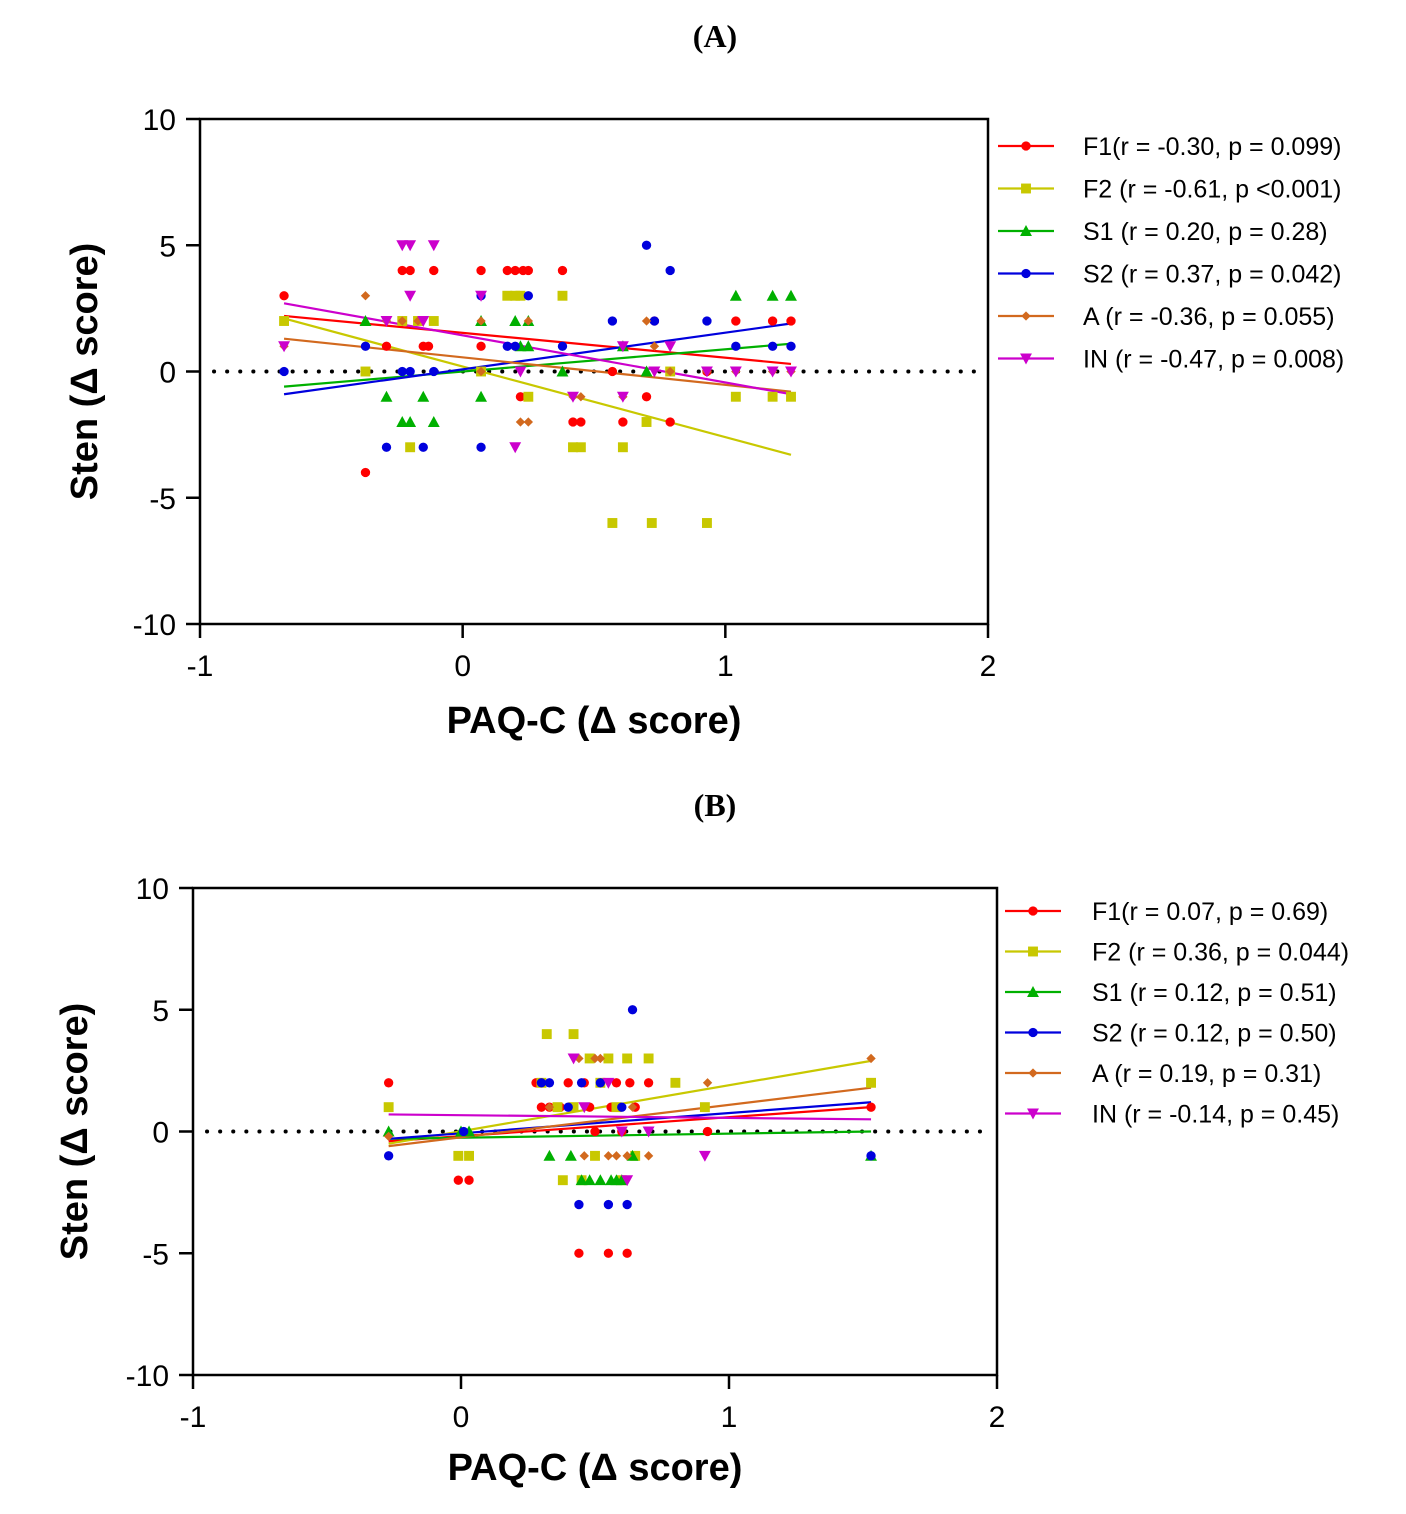 The height and width of the screenshot is (1514, 1406). Describe the element at coordinates (729, 1417) in the screenshot. I see `x-tick-label: 1` at that location.